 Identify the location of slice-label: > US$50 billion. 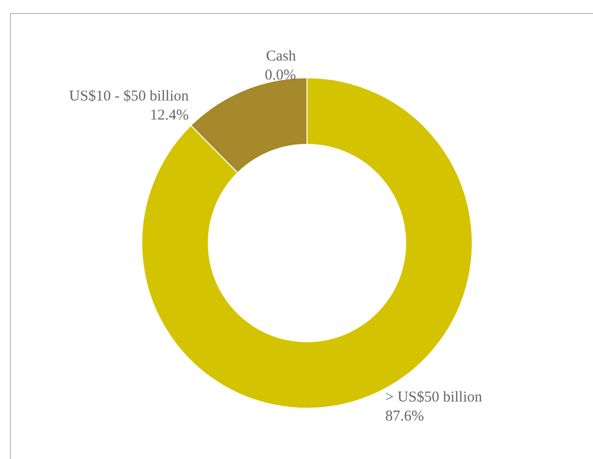
(434, 397).